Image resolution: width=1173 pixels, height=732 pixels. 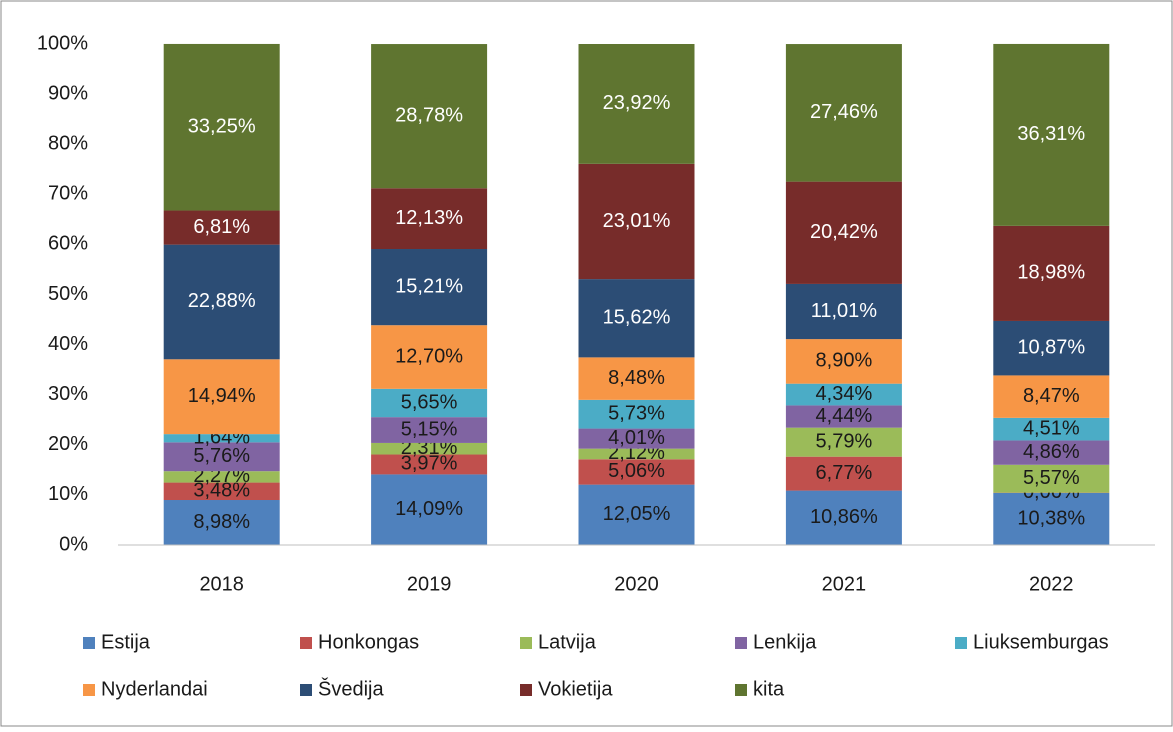 What do you see at coordinates (844, 416) in the screenshot?
I see `data-label: 4,44%` at bounding box center [844, 416].